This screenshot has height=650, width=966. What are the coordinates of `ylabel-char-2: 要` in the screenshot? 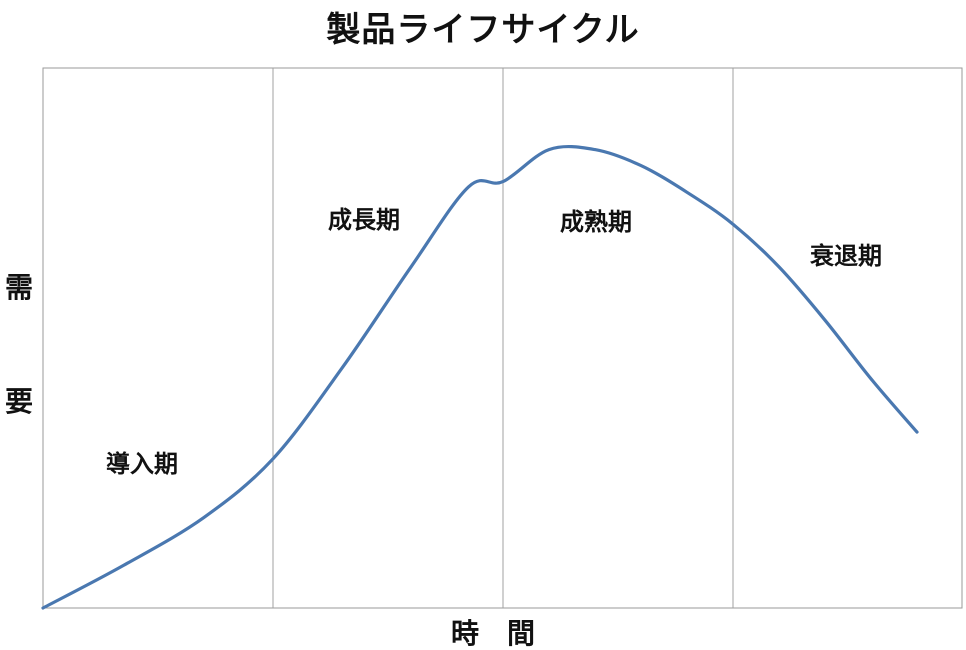 It's located at (18, 401).